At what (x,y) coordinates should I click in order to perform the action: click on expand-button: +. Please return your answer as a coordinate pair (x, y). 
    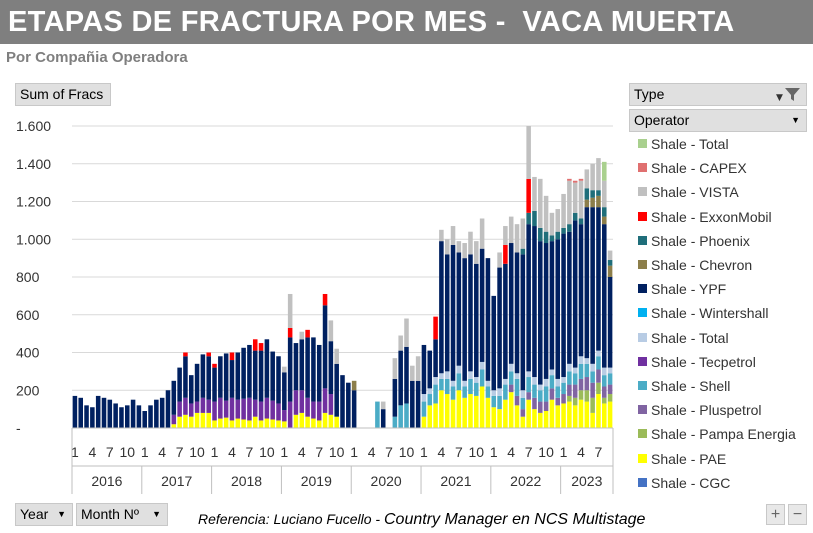
    Looking at the image, I should click on (775, 514).